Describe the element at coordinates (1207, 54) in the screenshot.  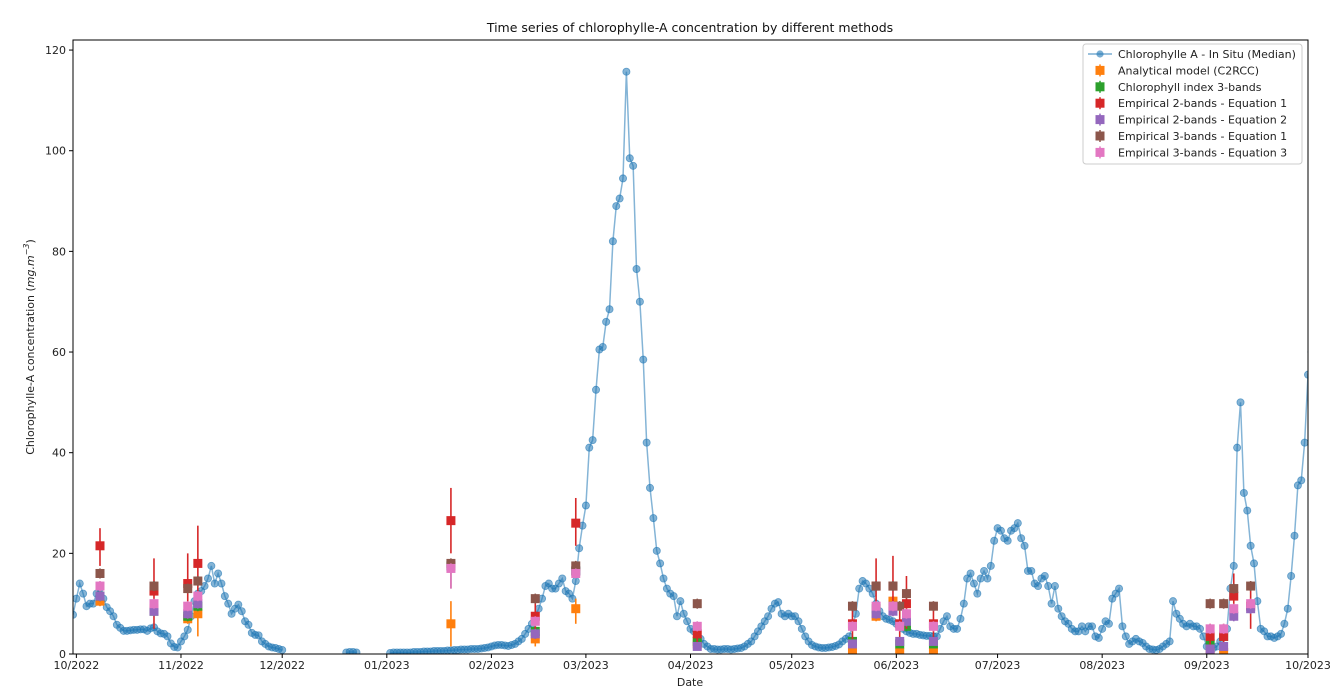
I see `legend-label: Chlorophylle A - In Situ (Median)` at that location.